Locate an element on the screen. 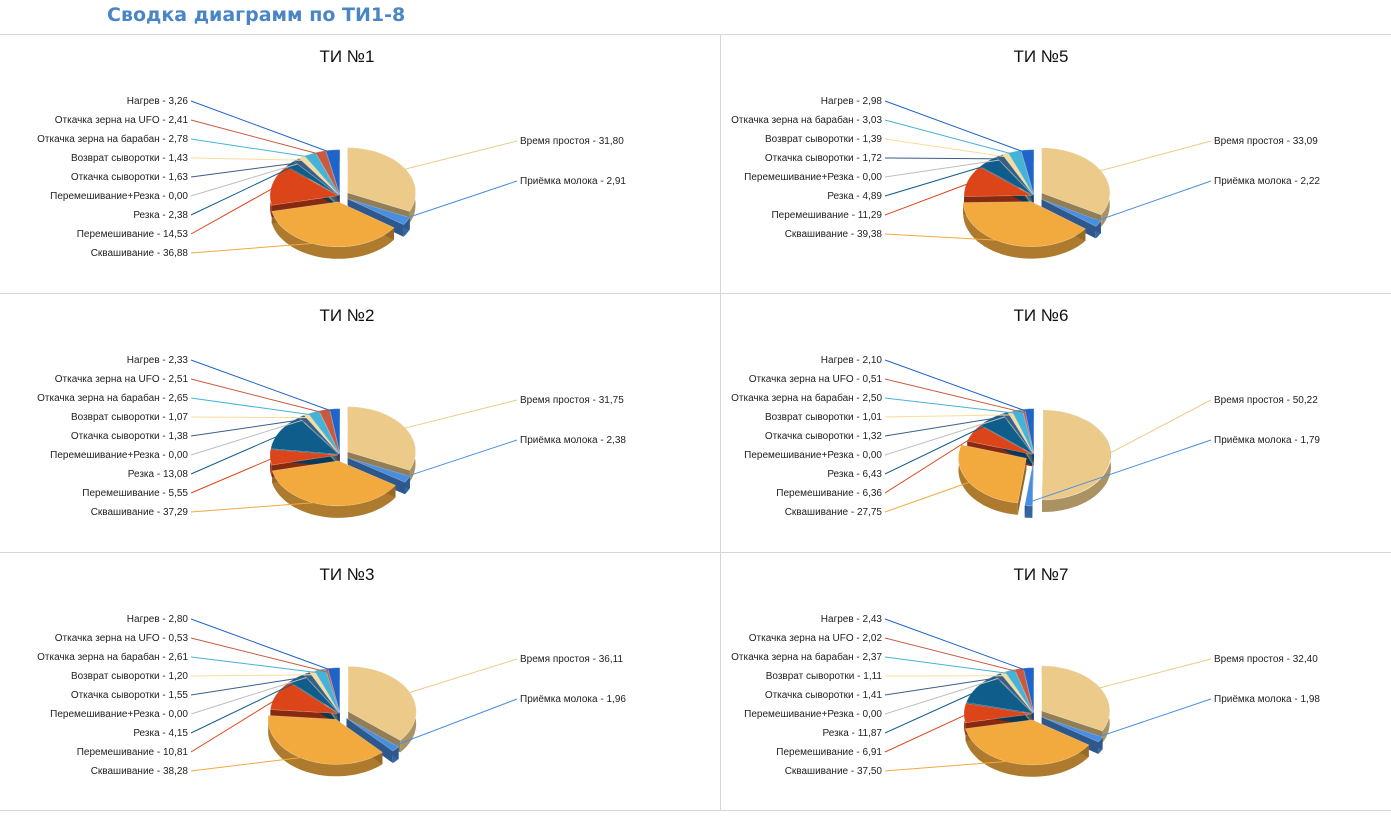 Image resolution: width=1391 pixels, height=817 pixels. chart-title: ТИ №3 is located at coordinates (346, 574).